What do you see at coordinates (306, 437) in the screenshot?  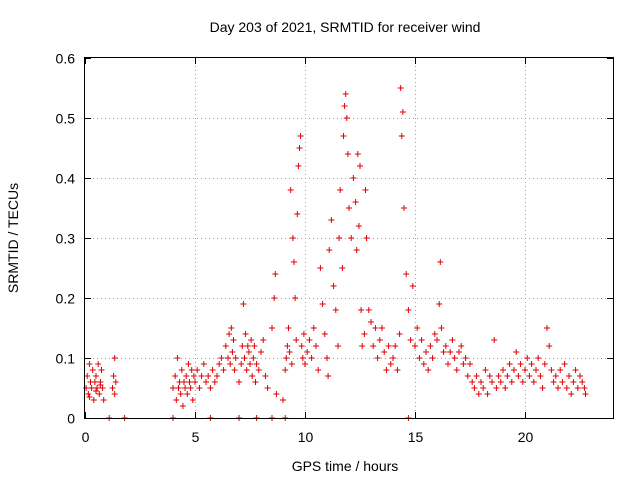 I see `x-tick-label: 10` at bounding box center [306, 437].